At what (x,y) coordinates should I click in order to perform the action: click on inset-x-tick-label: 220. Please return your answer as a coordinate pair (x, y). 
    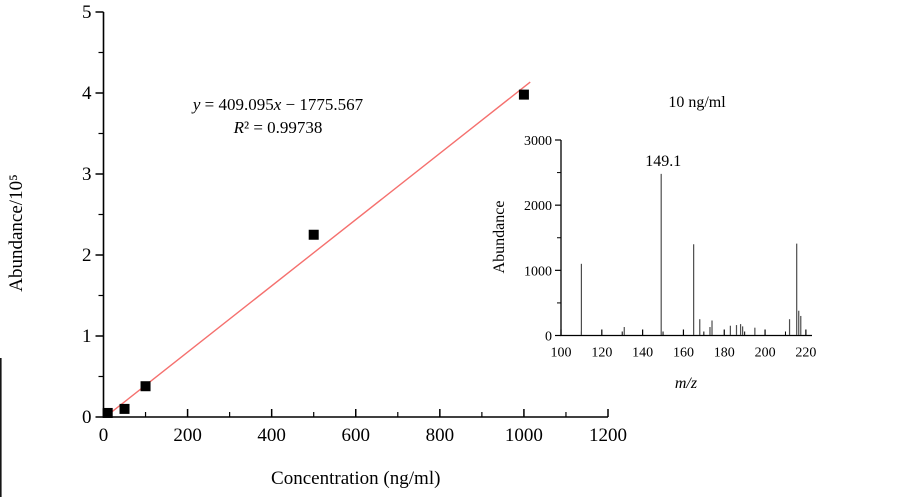
    Looking at the image, I should click on (805, 353).